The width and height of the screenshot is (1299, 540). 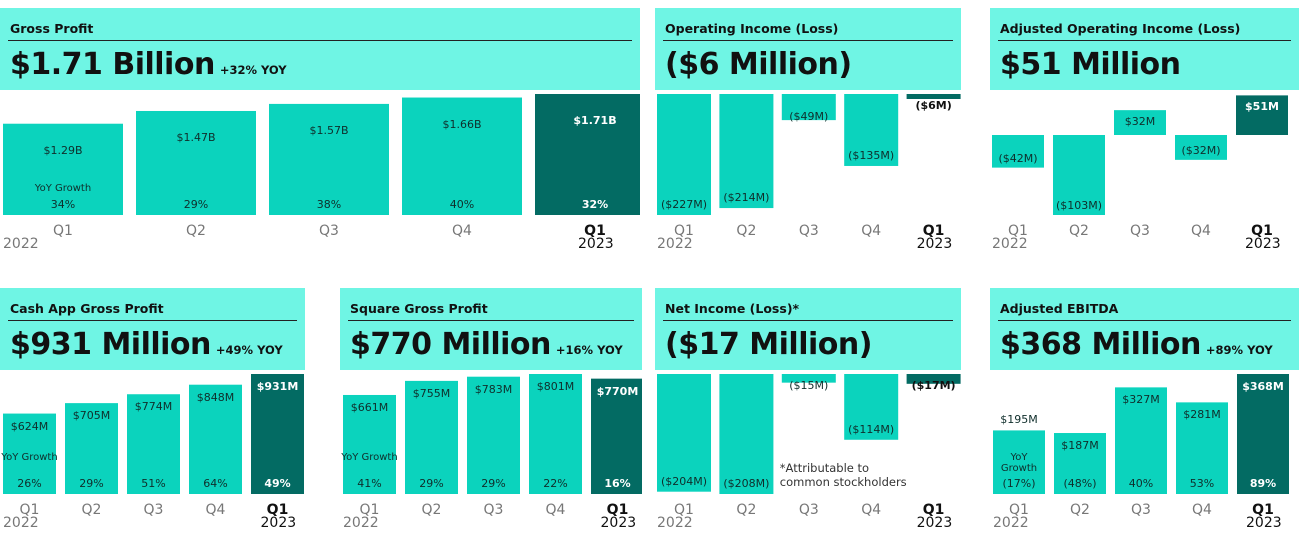 I want to click on headline-amount: ($6 Million), so click(x=758, y=64).